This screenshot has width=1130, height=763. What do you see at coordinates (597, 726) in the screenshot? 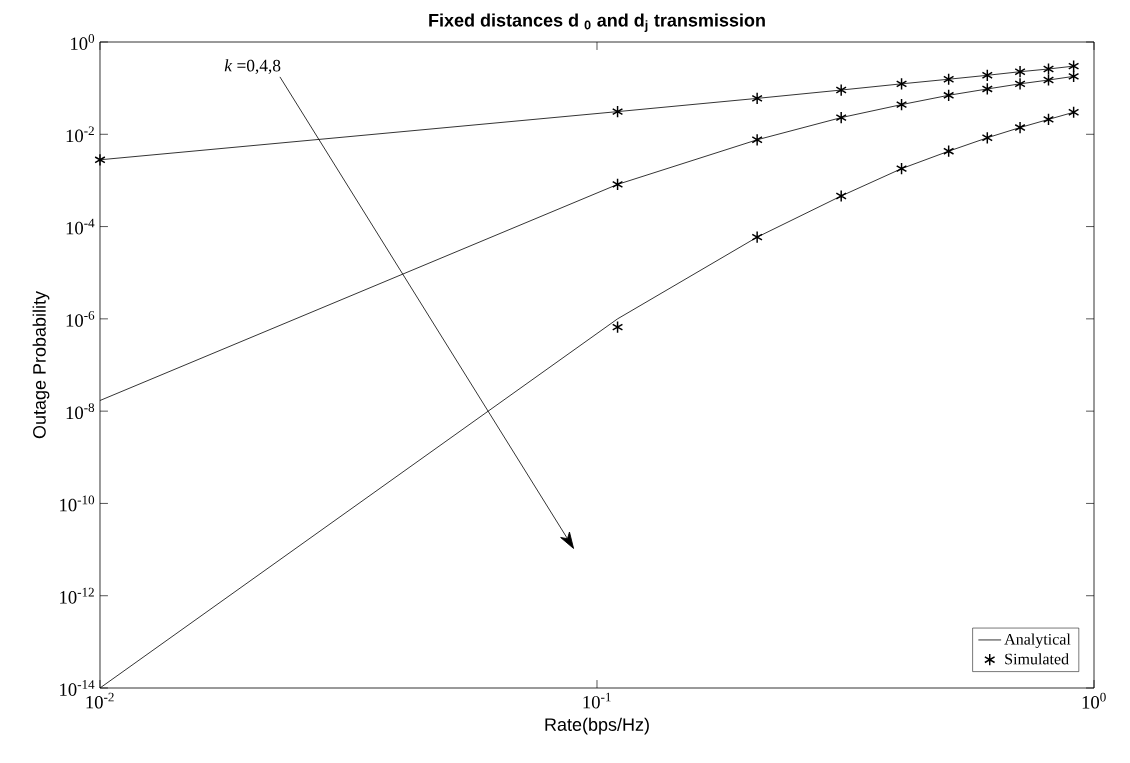
I see `x-axis-title: Rate(bps/Hz)` at bounding box center [597, 726].